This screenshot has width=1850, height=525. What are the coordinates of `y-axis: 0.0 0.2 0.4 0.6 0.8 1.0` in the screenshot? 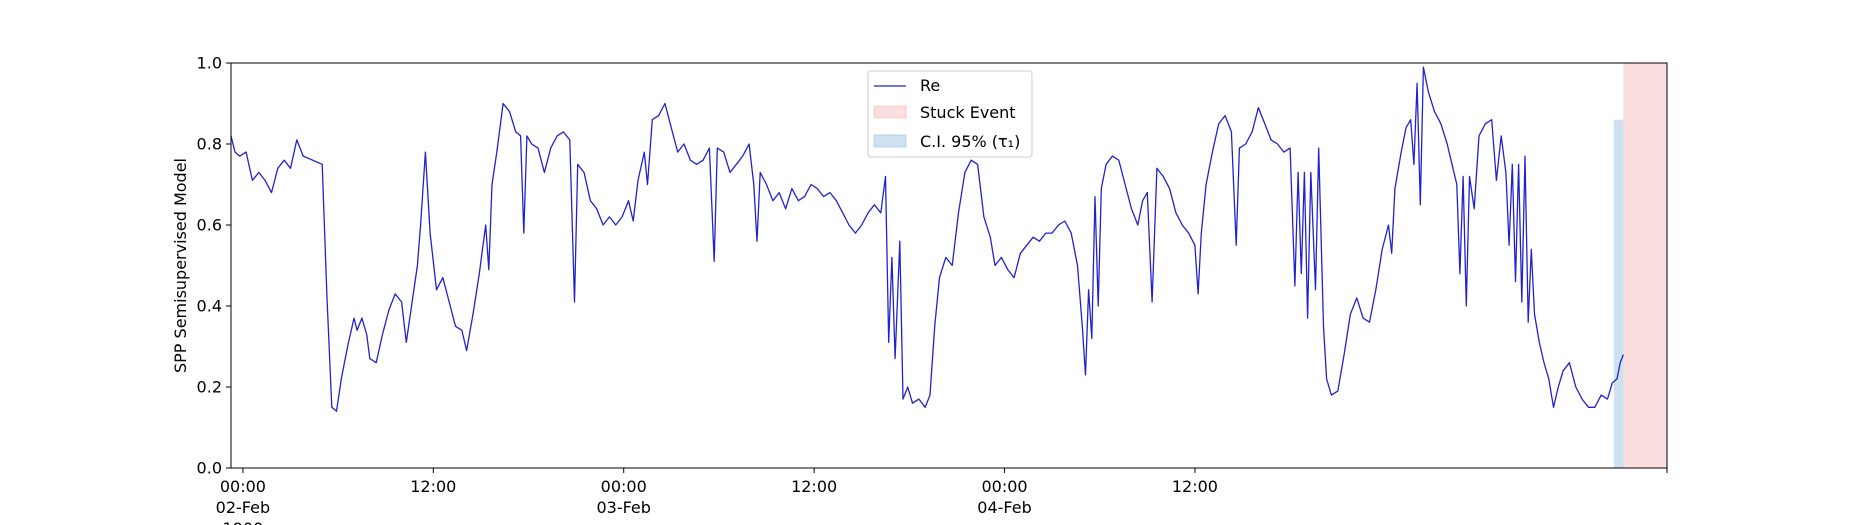 It's located at (214, 266).